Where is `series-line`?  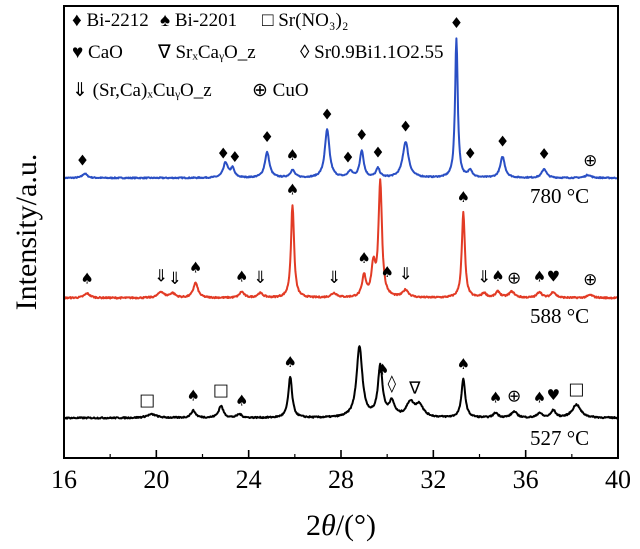 series-line is located at coordinates (341, 382).